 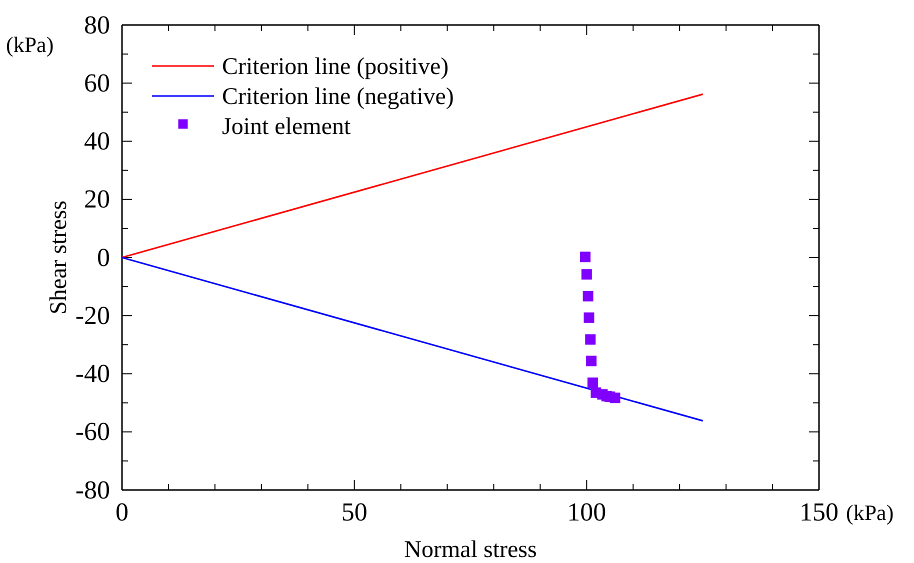 What do you see at coordinates (97, 199) in the screenshot?
I see `y-tick-label: 20` at bounding box center [97, 199].